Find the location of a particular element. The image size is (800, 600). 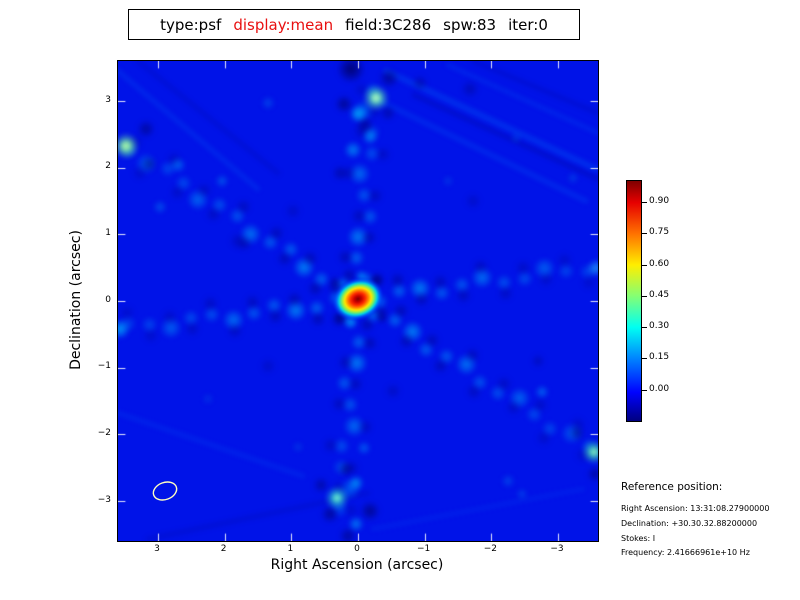

x-tick-label: 3 is located at coordinates (157, 549).